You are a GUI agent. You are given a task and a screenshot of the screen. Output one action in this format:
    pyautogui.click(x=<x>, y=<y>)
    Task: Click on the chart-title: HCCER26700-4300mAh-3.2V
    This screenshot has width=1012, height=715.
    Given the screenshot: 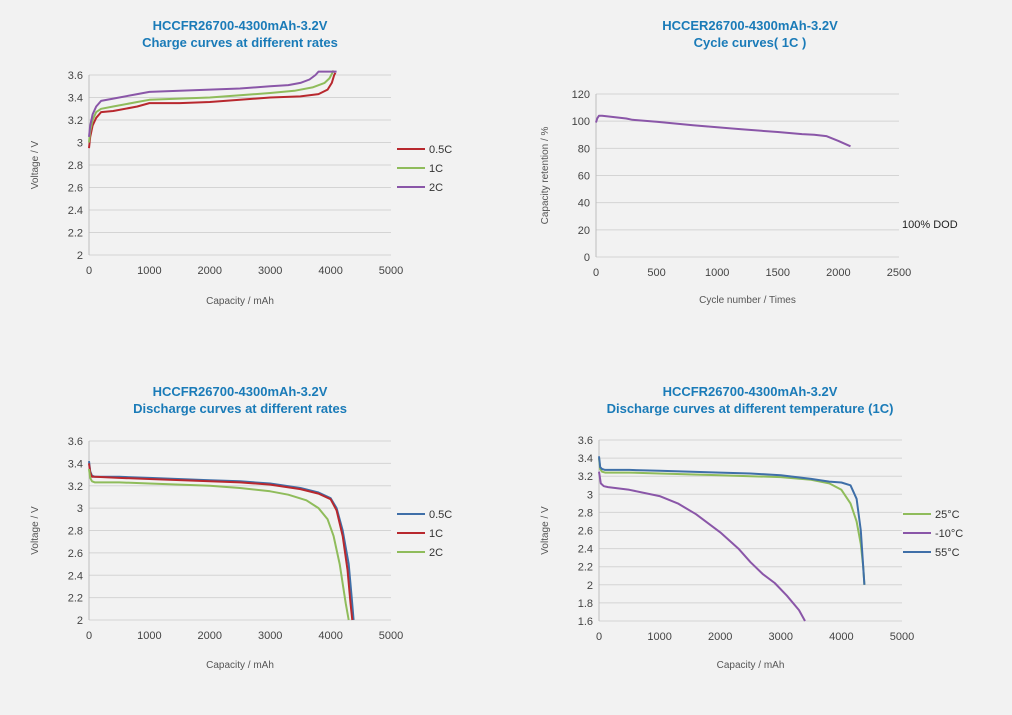 What is the action you would take?
    pyautogui.click(x=750, y=25)
    